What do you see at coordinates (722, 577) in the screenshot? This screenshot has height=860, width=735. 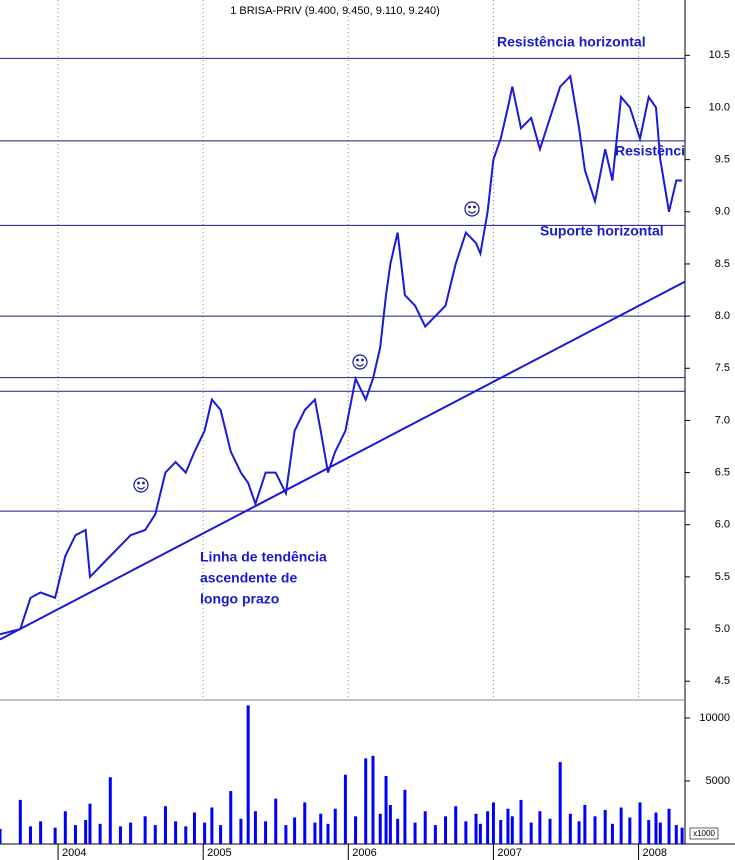 I see `y-tick-label: 5.5` at bounding box center [722, 577].